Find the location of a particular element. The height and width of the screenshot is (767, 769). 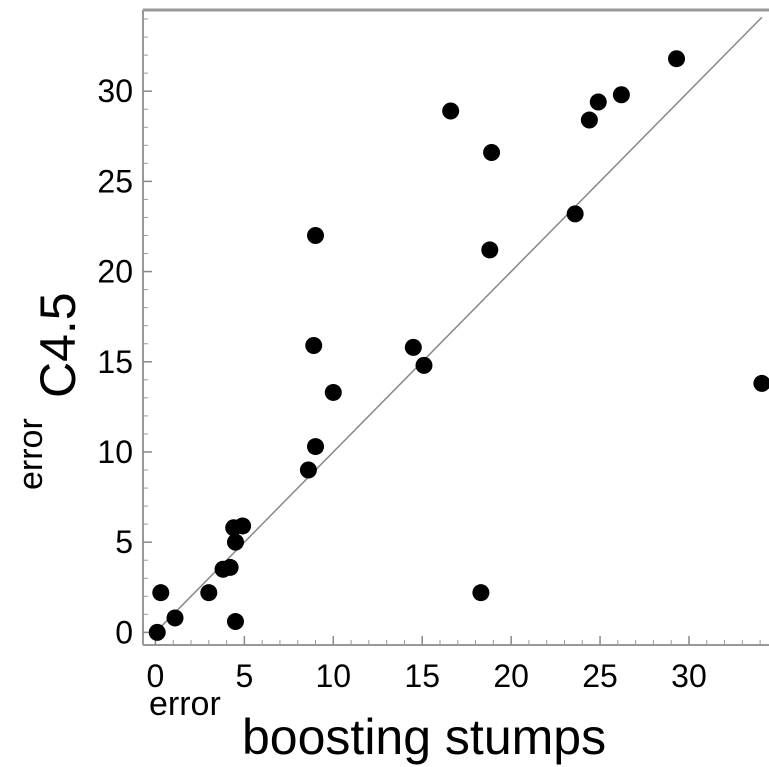

x-tick-label: 0 is located at coordinates (156, 676).